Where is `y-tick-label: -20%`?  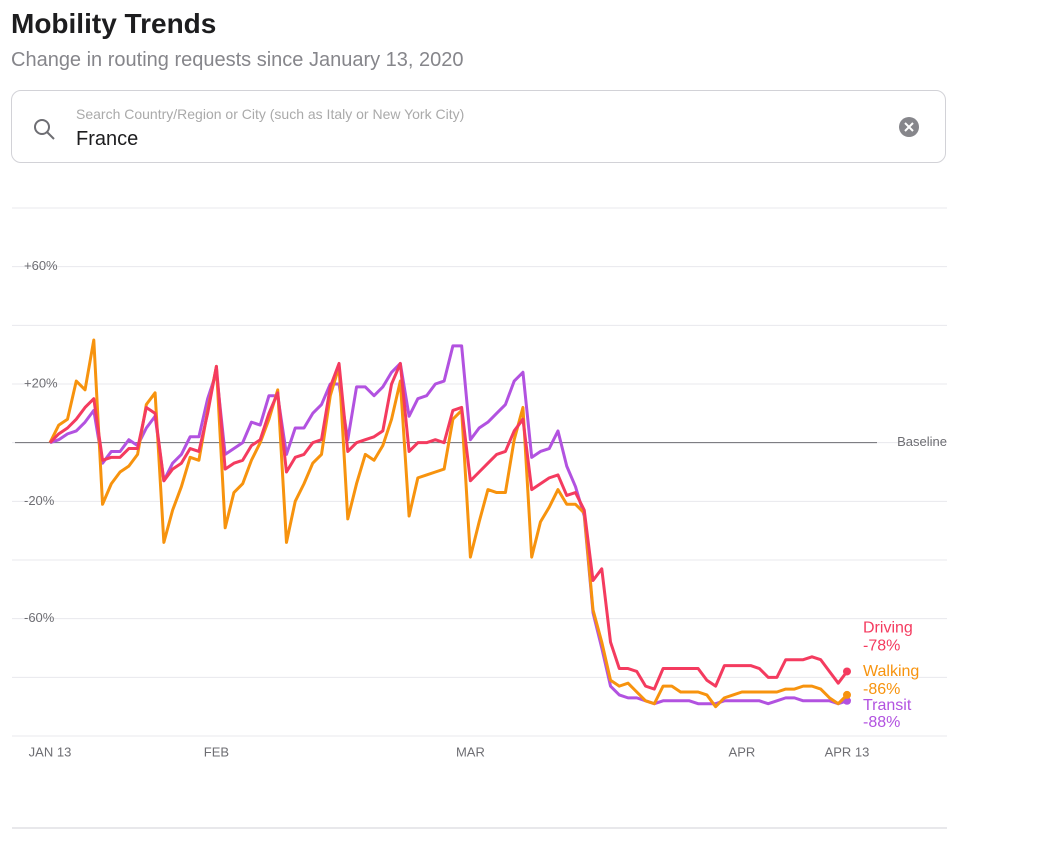 y-tick-label: -20% is located at coordinates (39, 500).